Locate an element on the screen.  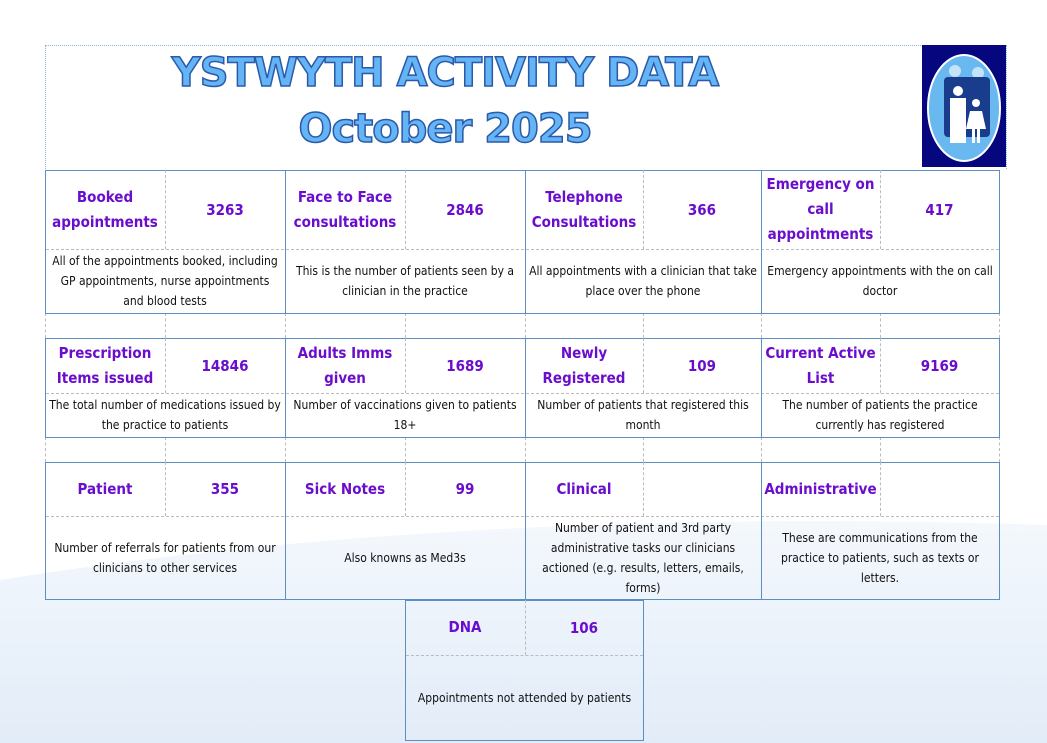
metric-label: Telephone Consultations is located at coordinates (584, 209).